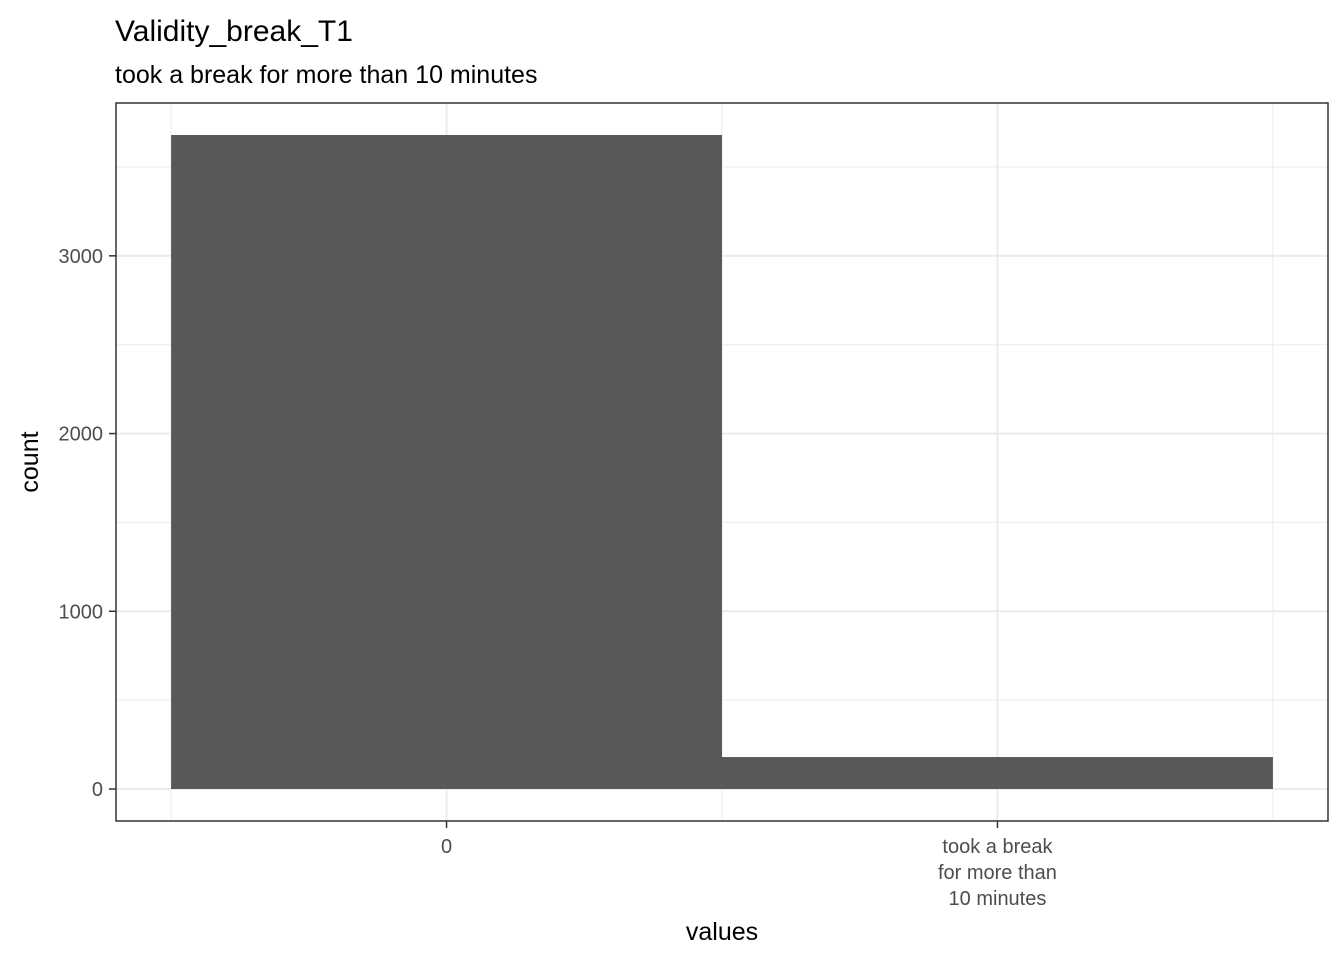 Image resolution: width=1344 pixels, height=960 pixels. Describe the element at coordinates (997, 873) in the screenshot. I see `x-tick-label: took a break for more than 10 minutes` at that location.